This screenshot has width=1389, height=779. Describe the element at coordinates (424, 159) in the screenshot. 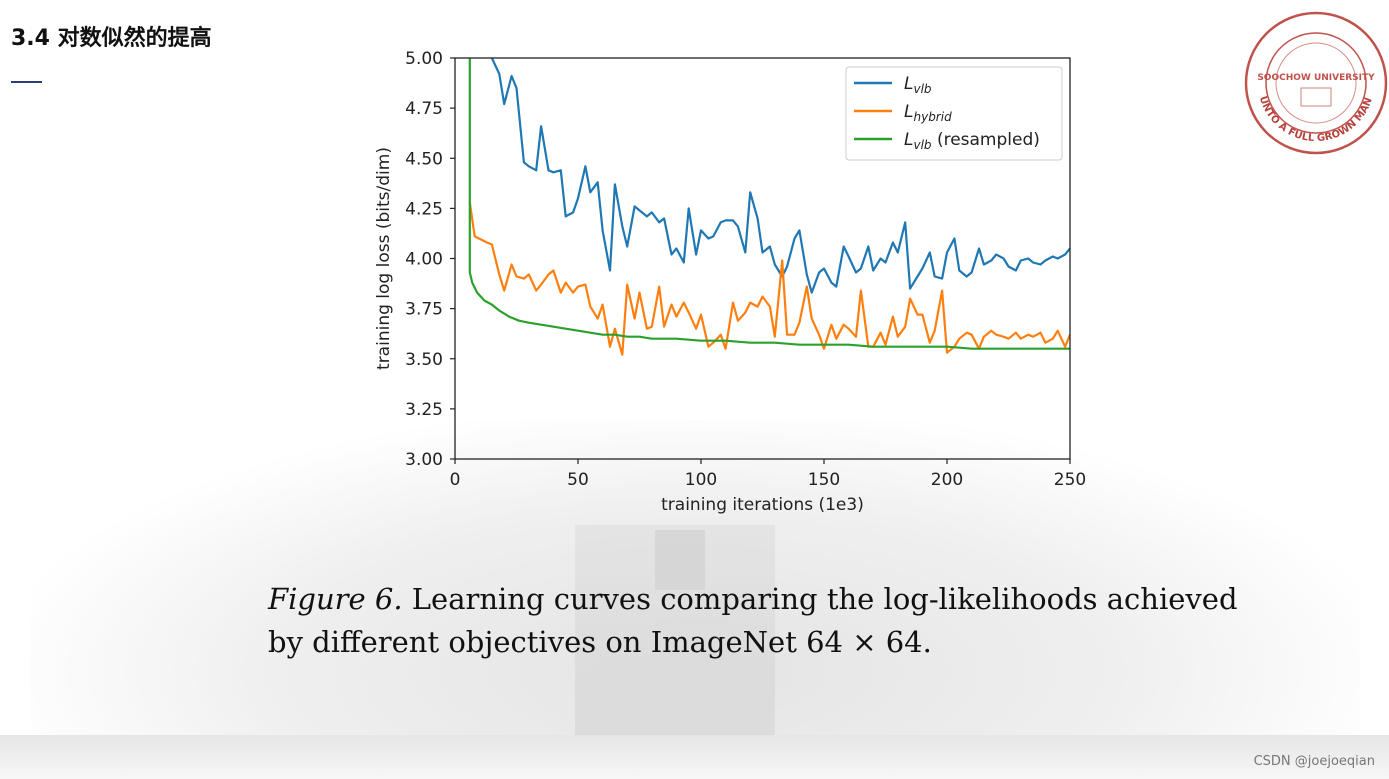

I see `y-tick-label: 4.50` at that location.